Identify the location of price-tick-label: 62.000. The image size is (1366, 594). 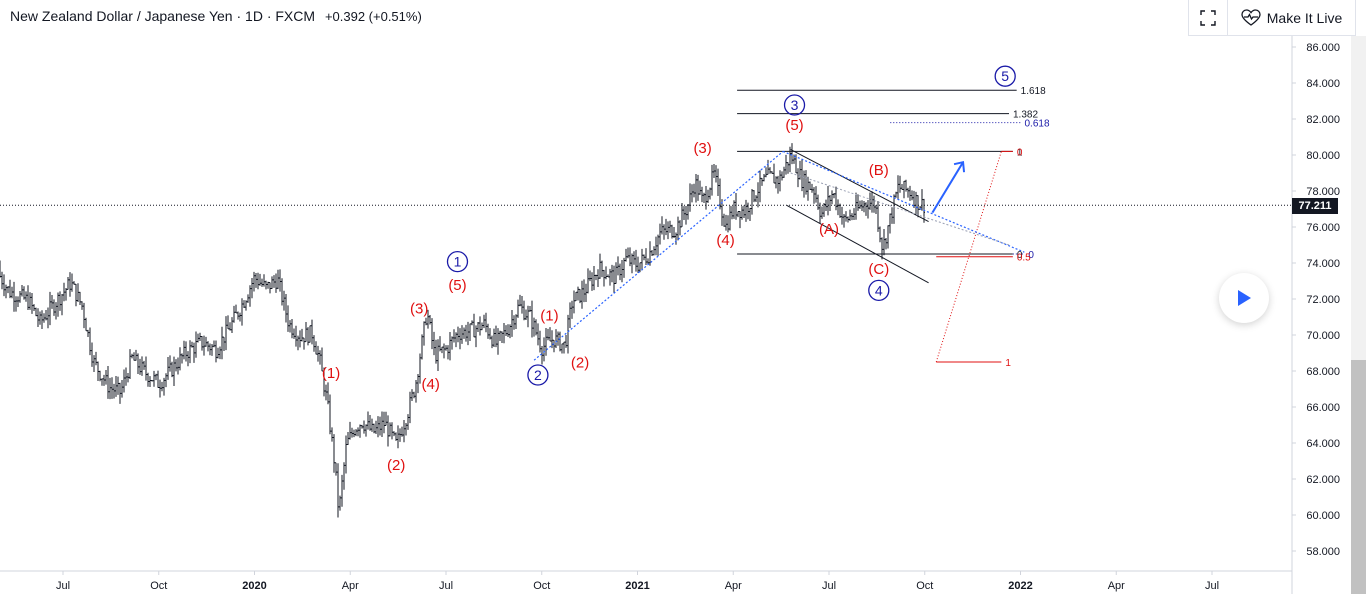
(1323, 480).